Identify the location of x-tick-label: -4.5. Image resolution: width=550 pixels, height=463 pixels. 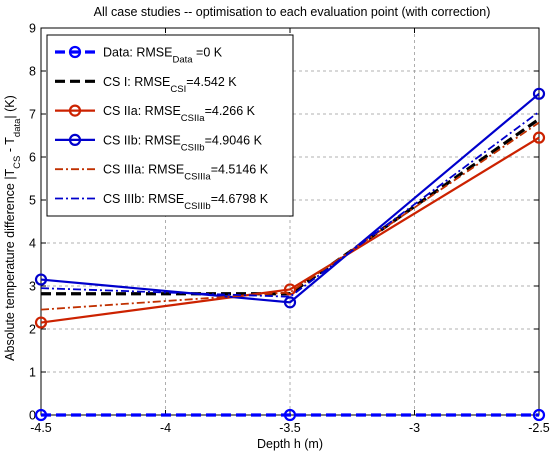
(41, 428).